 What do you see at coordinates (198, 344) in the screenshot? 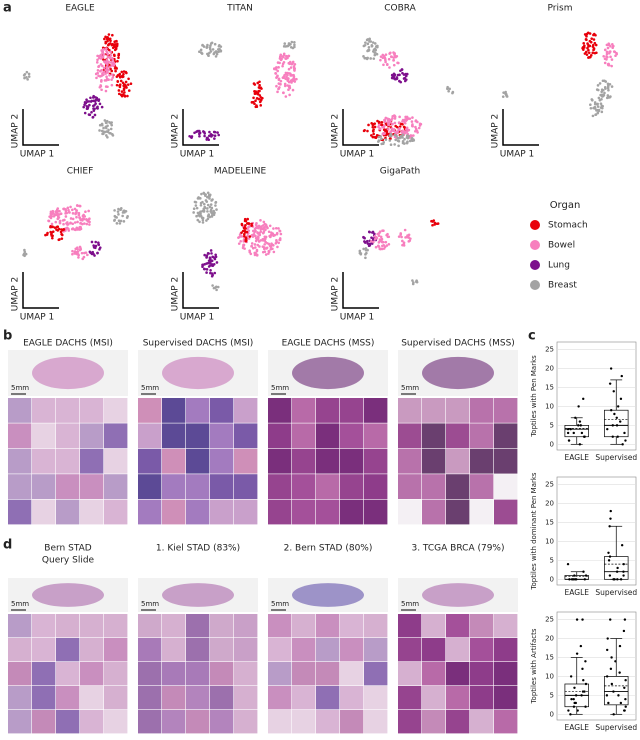
I see `panel-title: Supervised DACHS (MSI)` at bounding box center [198, 344].